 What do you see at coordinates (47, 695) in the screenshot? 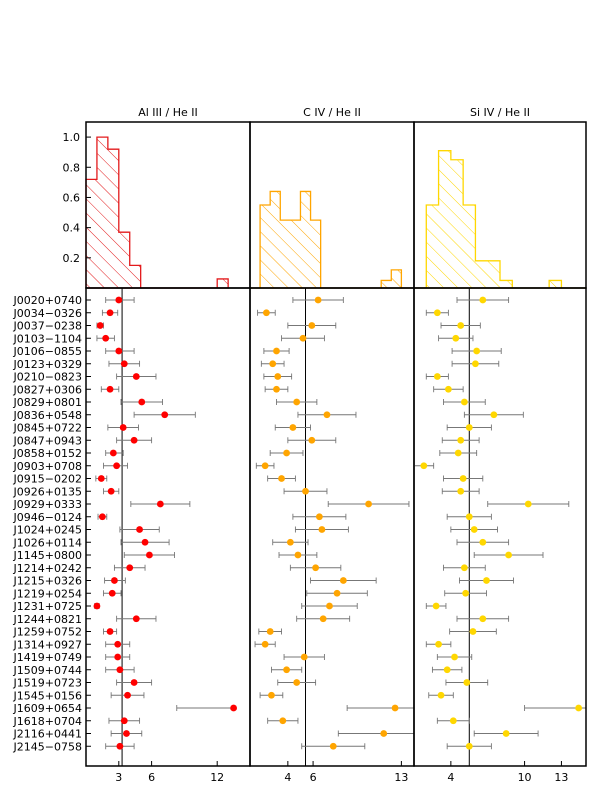
I see `quasar-label: J1545+0156` at bounding box center [47, 695].